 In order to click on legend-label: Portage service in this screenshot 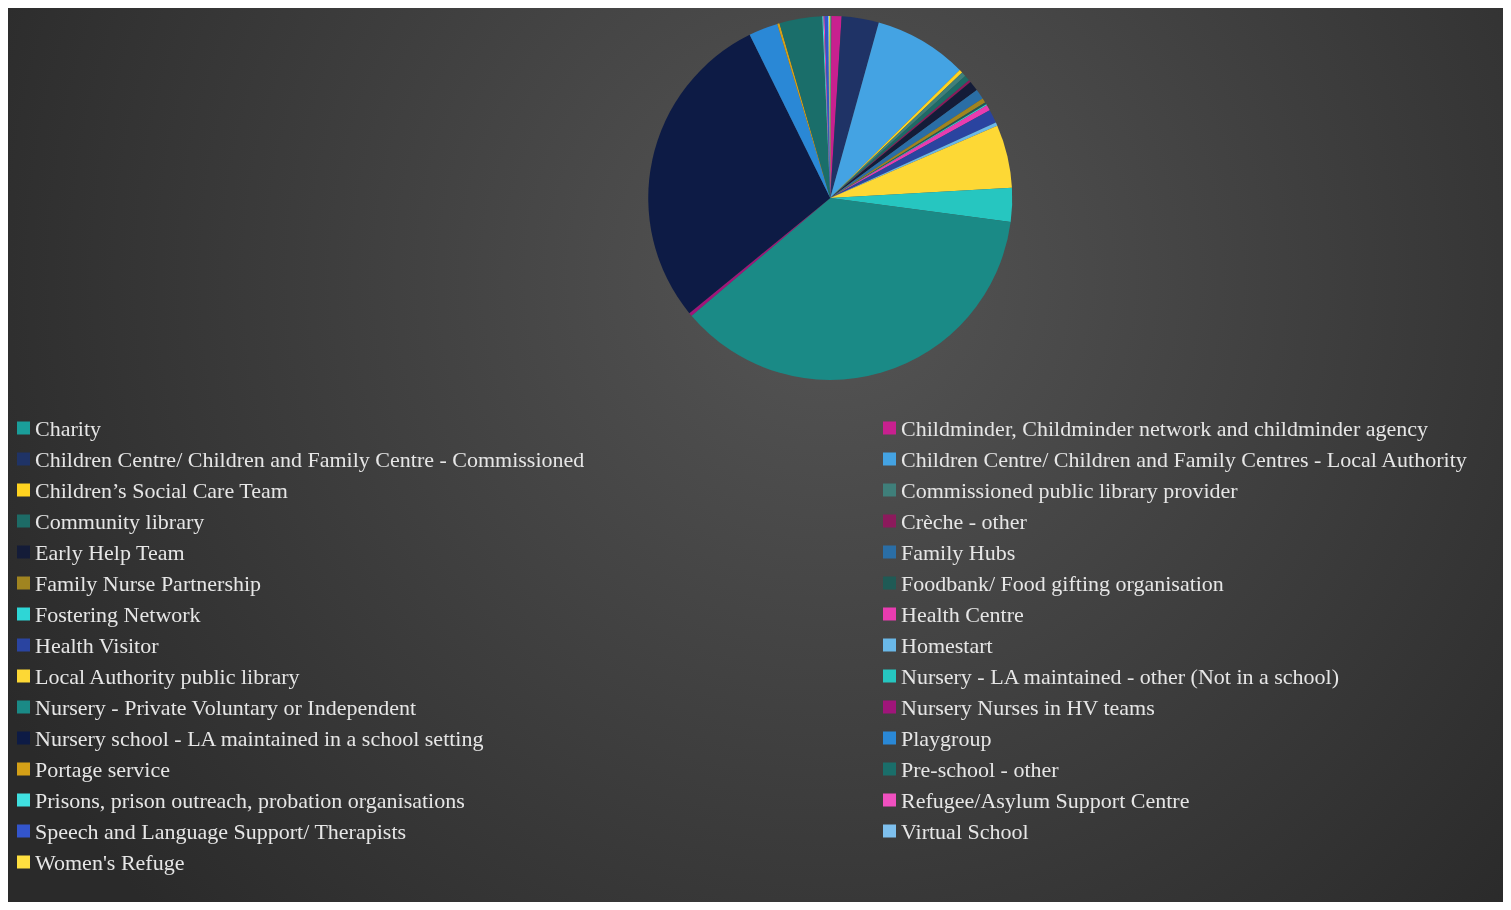, I will do `click(102, 769)`.